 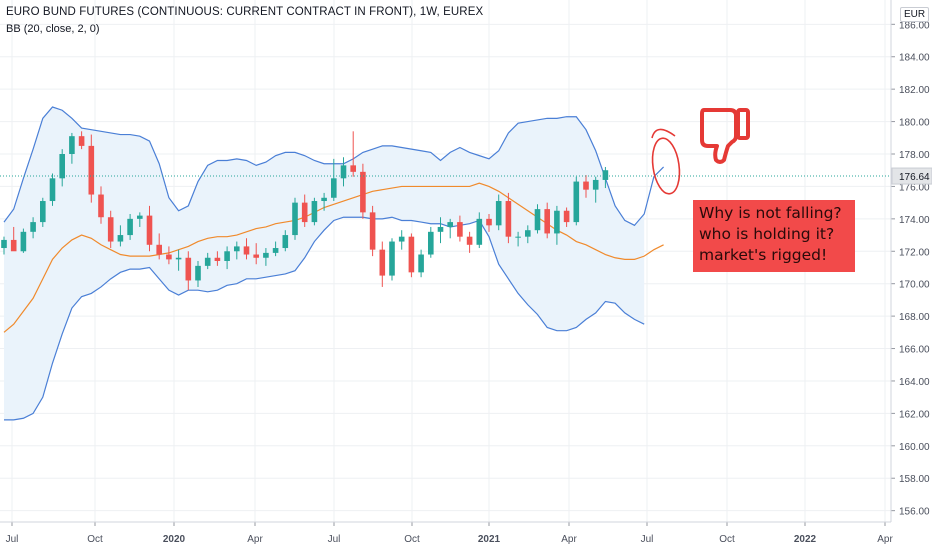 What do you see at coordinates (914, 220) in the screenshot?
I see `price-tick-label: 174.00` at bounding box center [914, 220].